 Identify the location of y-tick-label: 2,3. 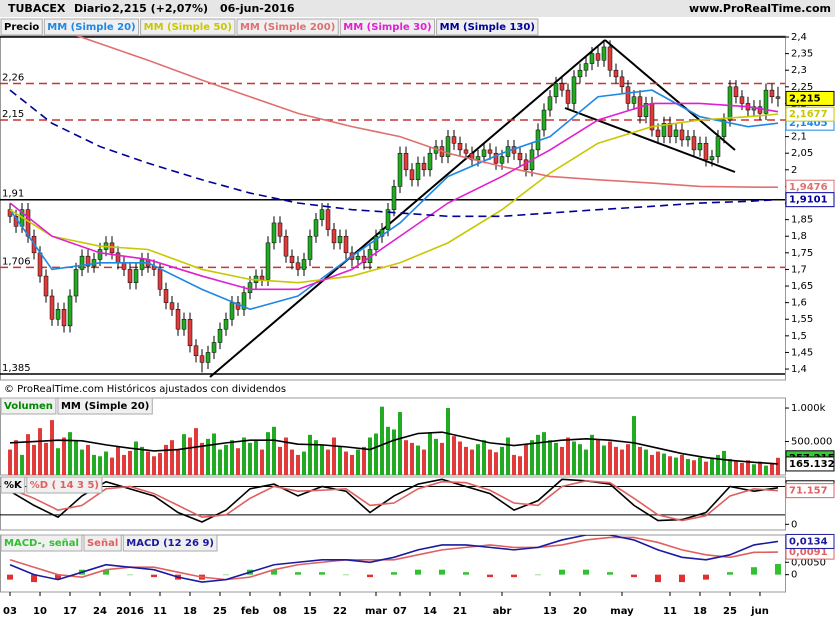
(799, 70).